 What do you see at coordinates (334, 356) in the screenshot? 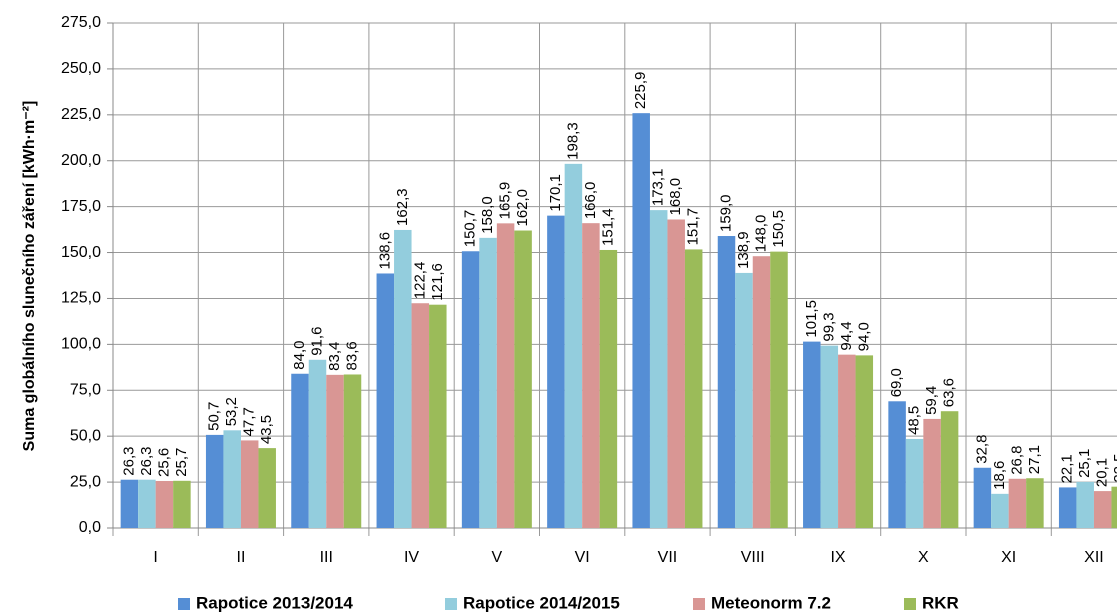
I see `value-label: 83,4` at bounding box center [334, 356].